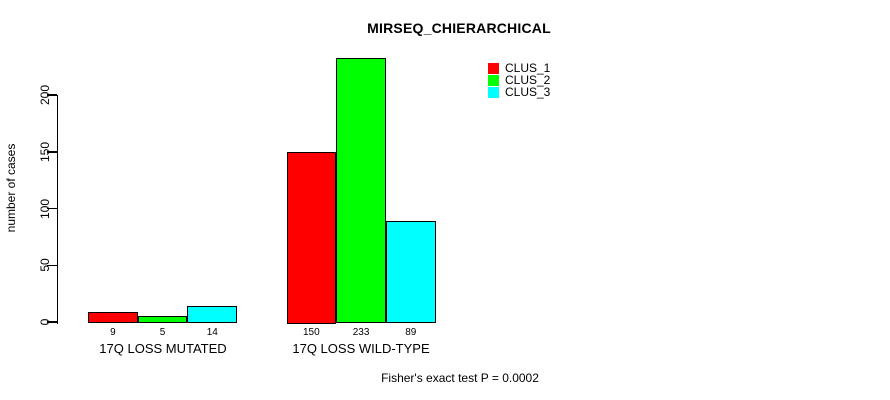  Describe the element at coordinates (45, 208) in the screenshot. I see `y-axis-tick-label: 100` at that location.